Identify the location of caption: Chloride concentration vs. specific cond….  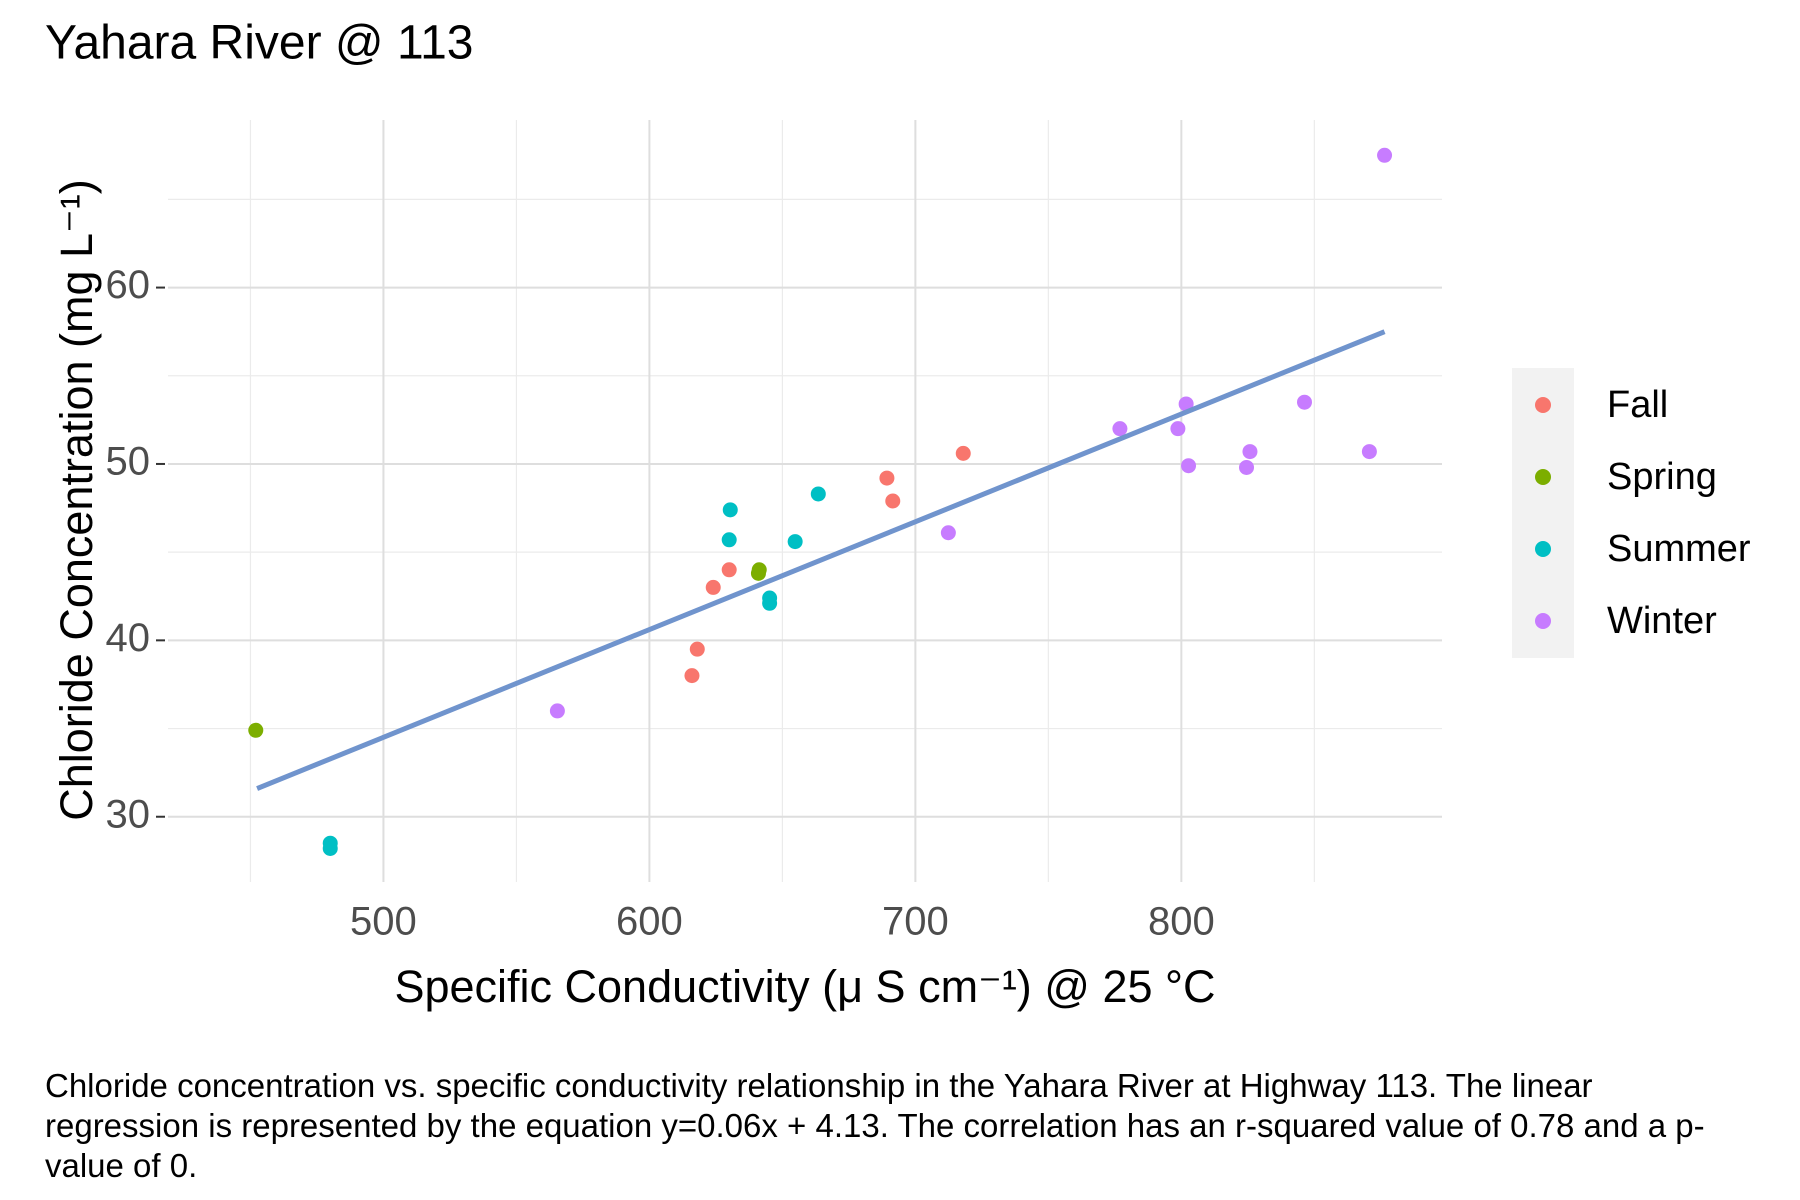
(875, 1125).